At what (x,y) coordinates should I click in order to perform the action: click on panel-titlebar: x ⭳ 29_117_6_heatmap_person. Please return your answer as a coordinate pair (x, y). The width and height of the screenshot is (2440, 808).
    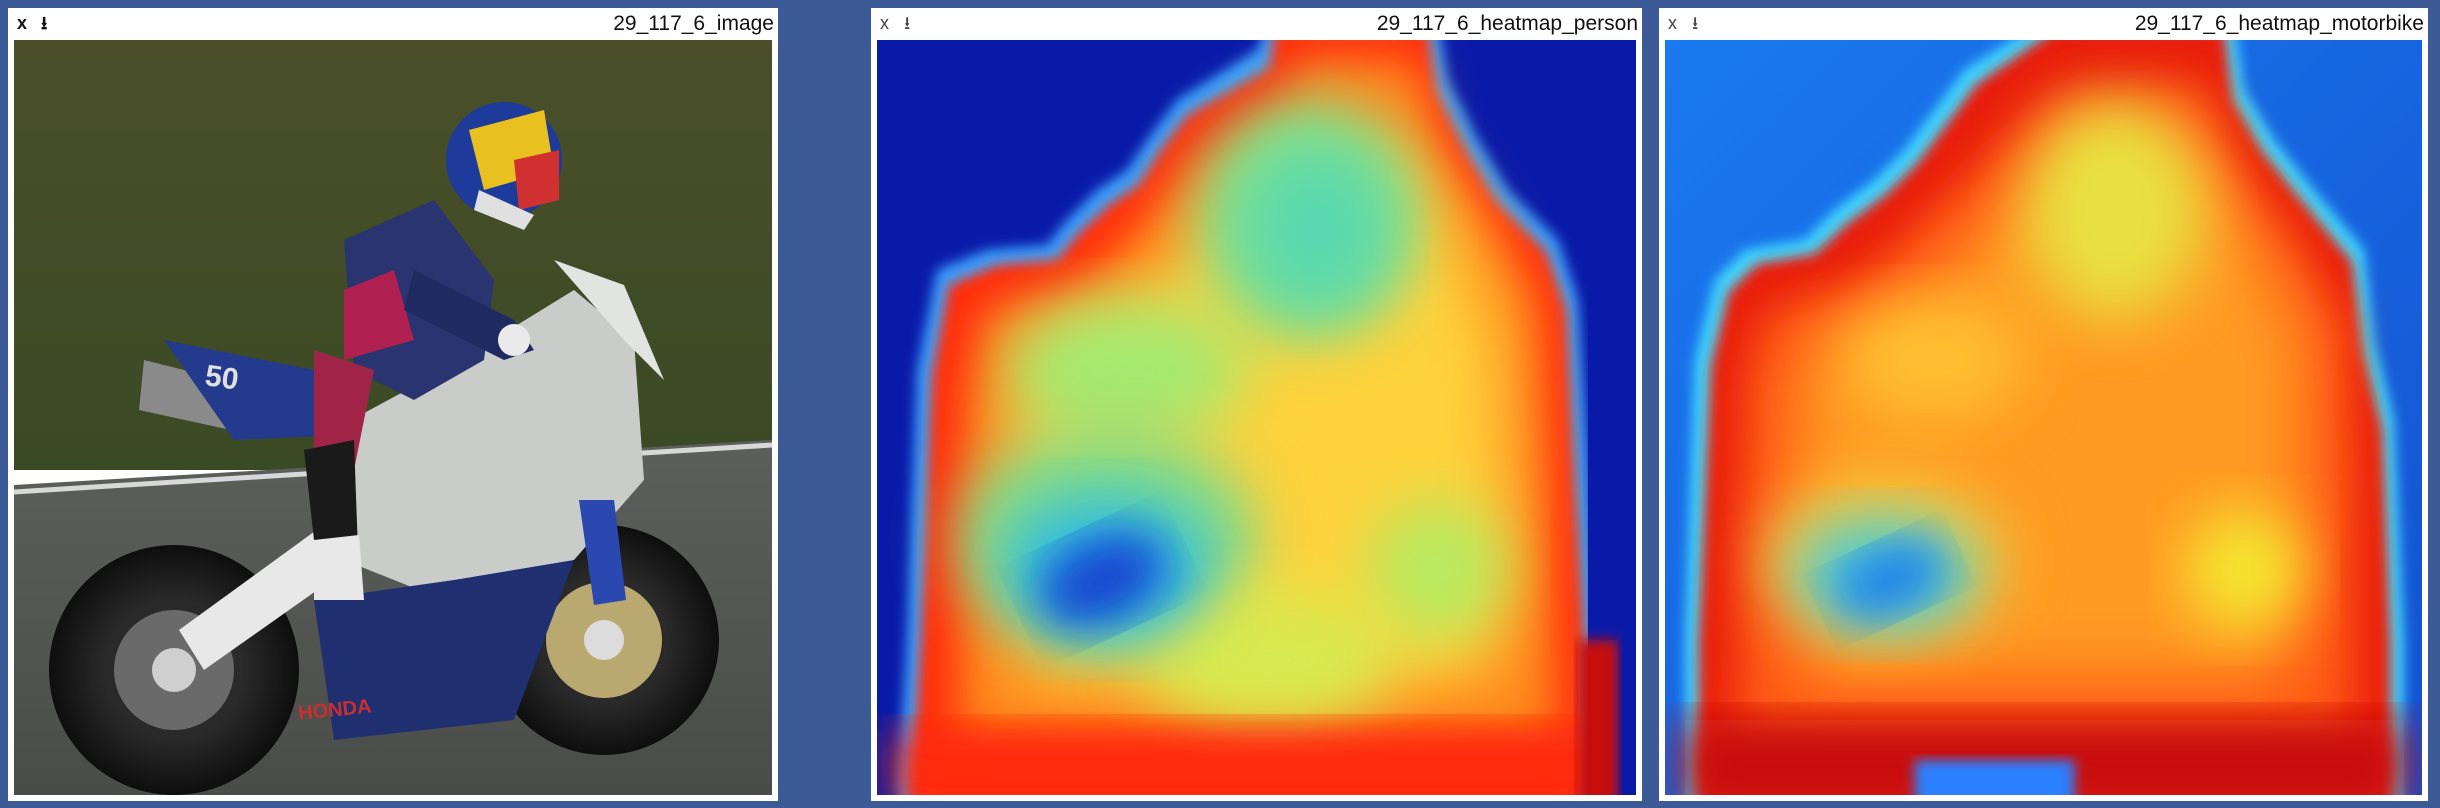
    Looking at the image, I should click on (1256, 24).